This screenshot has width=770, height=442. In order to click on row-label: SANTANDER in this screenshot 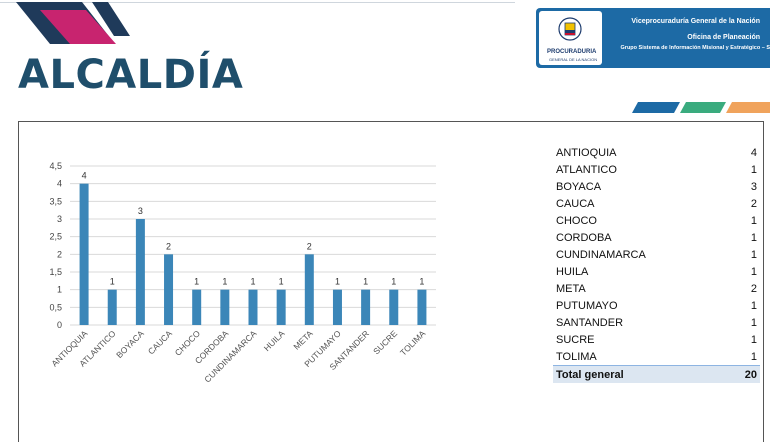, I will do `click(590, 322)`.